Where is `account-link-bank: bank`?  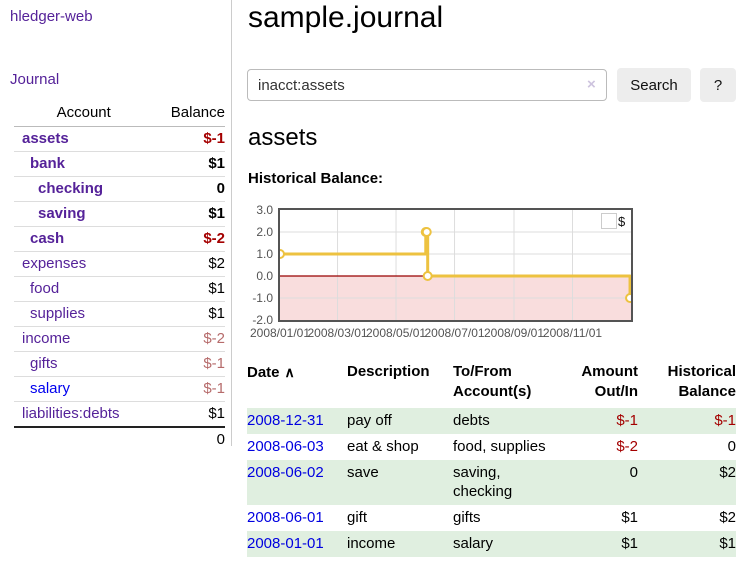
account-link-bank: bank is located at coordinates (48, 163).